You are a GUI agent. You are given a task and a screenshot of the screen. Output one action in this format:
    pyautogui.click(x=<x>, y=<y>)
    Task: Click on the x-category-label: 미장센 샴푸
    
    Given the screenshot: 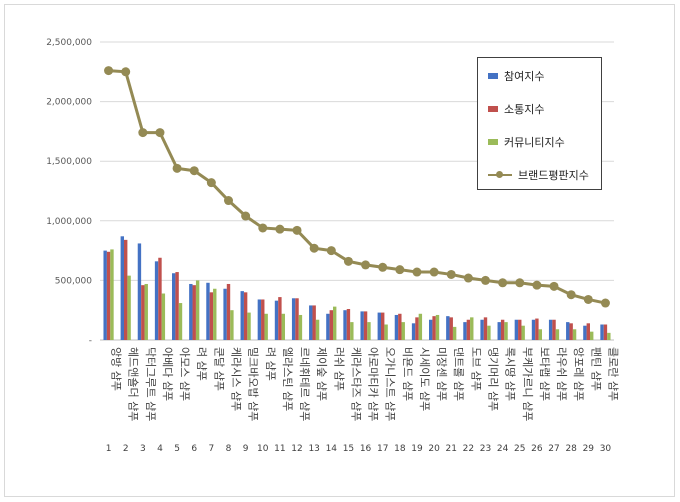 What is the action you would take?
    pyautogui.click(x=441, y=374)
    